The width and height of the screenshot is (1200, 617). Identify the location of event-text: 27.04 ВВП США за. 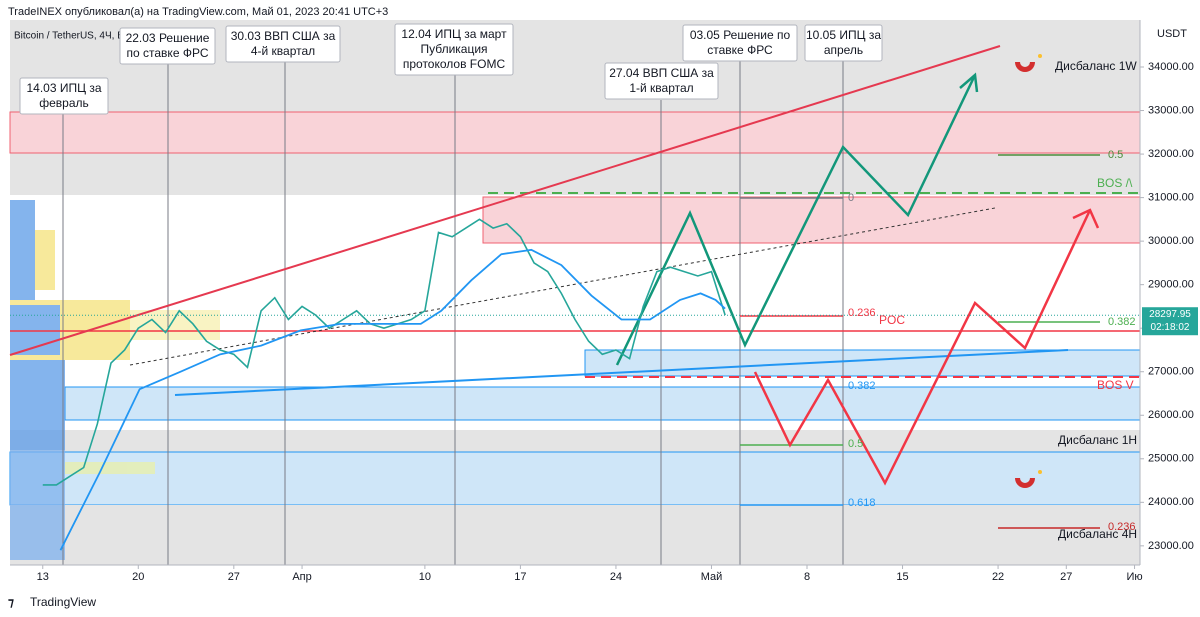
(661, 73).